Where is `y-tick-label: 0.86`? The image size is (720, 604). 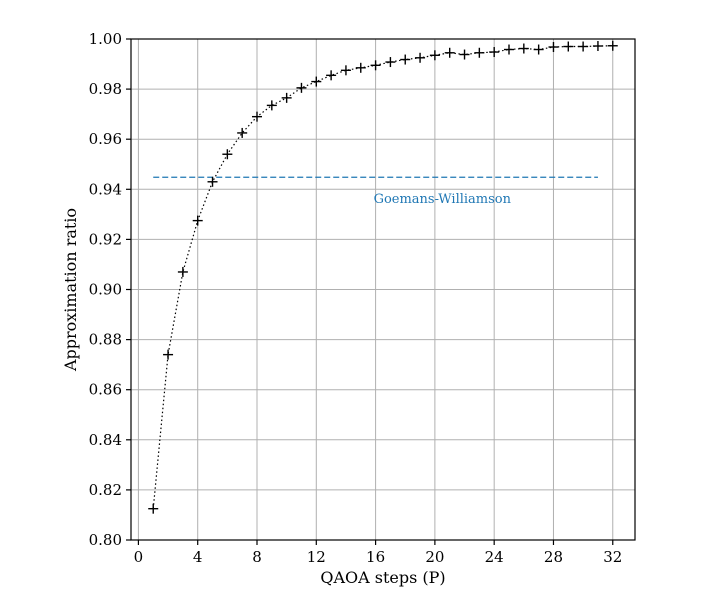 y-tick-label: 0.86 is located at coordinates (105, 390).